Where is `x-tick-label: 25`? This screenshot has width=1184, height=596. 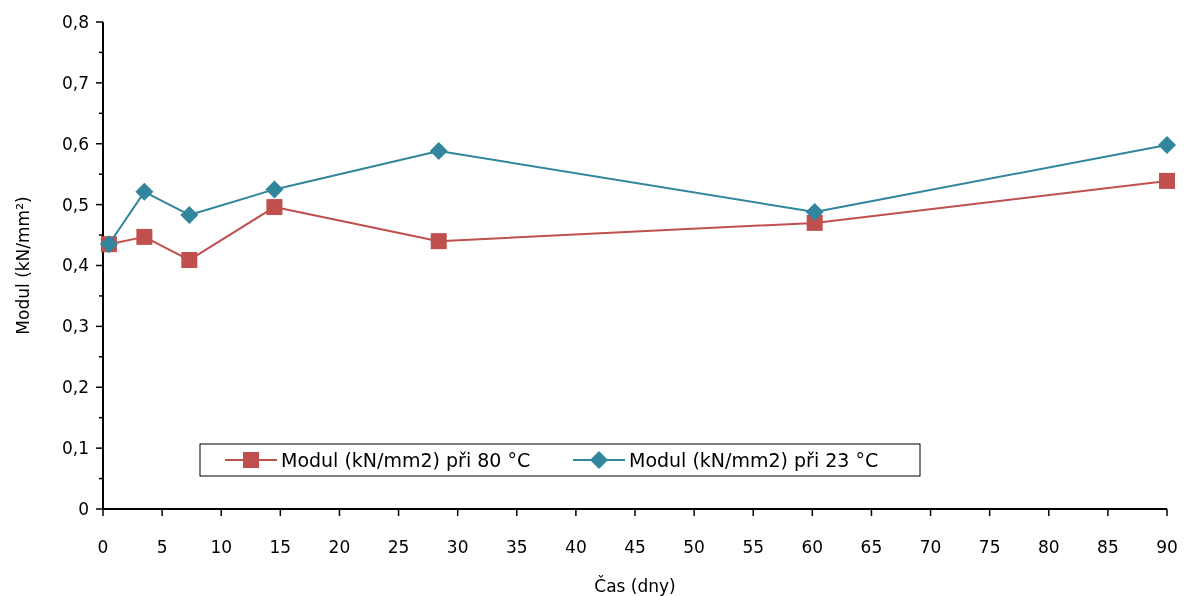 x-tick-label: 25 is located at coordinates (398, 547).